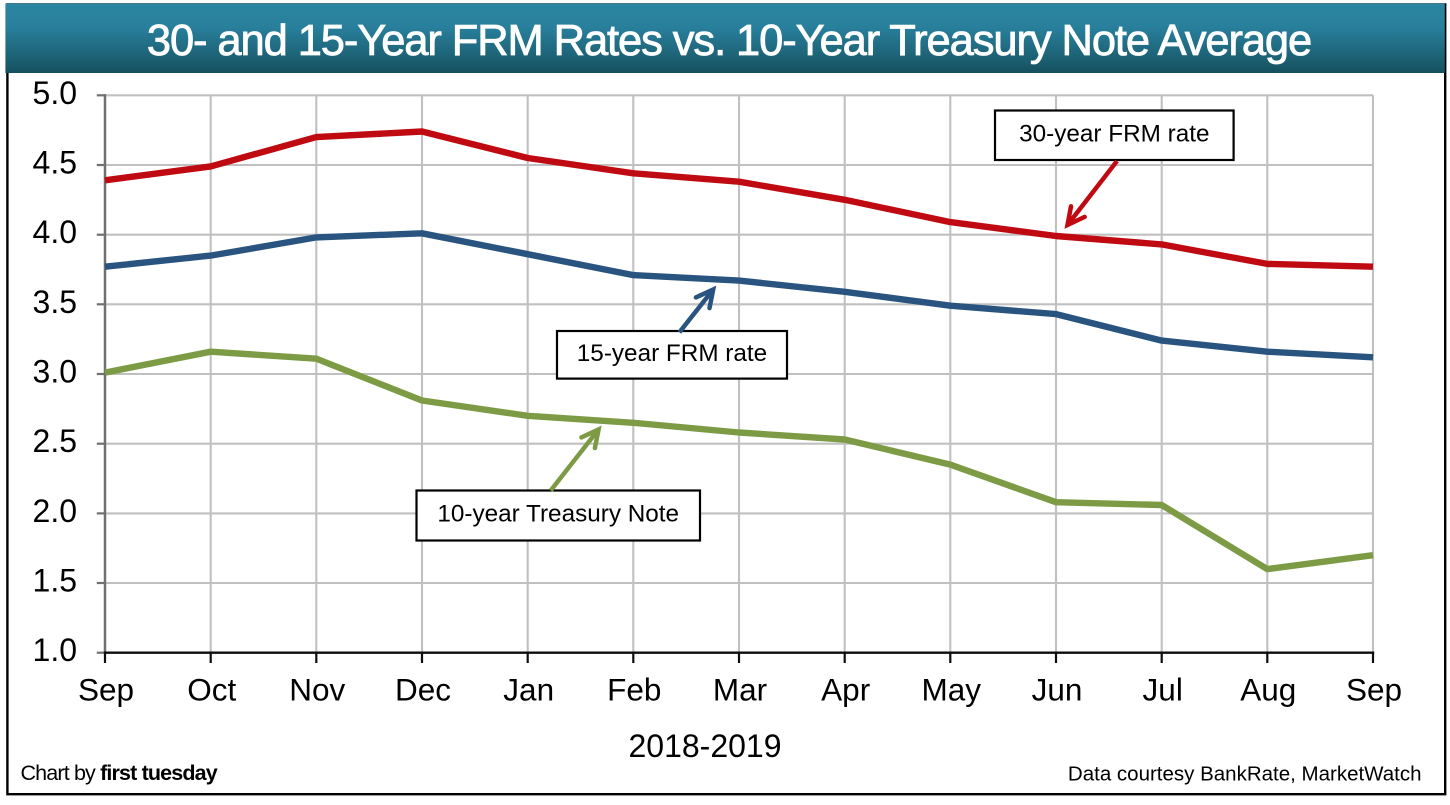  What do you see at coordinates (423, 690) in the screenshot?
I see `svg-text: Dec` at bounding box center [423, 690].